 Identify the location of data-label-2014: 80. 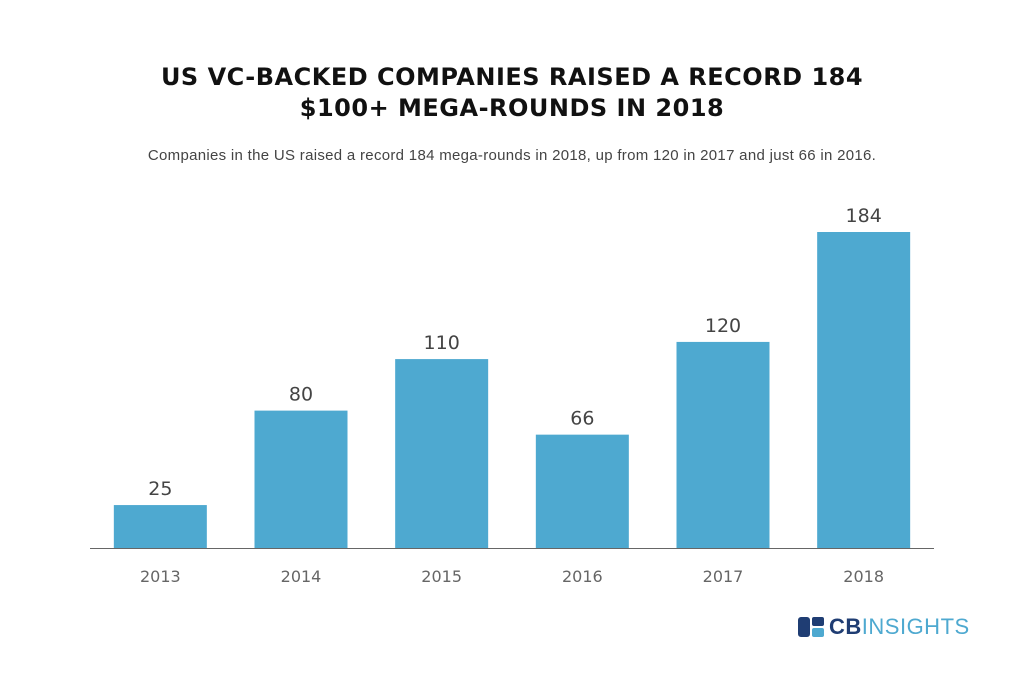
(301, 395).